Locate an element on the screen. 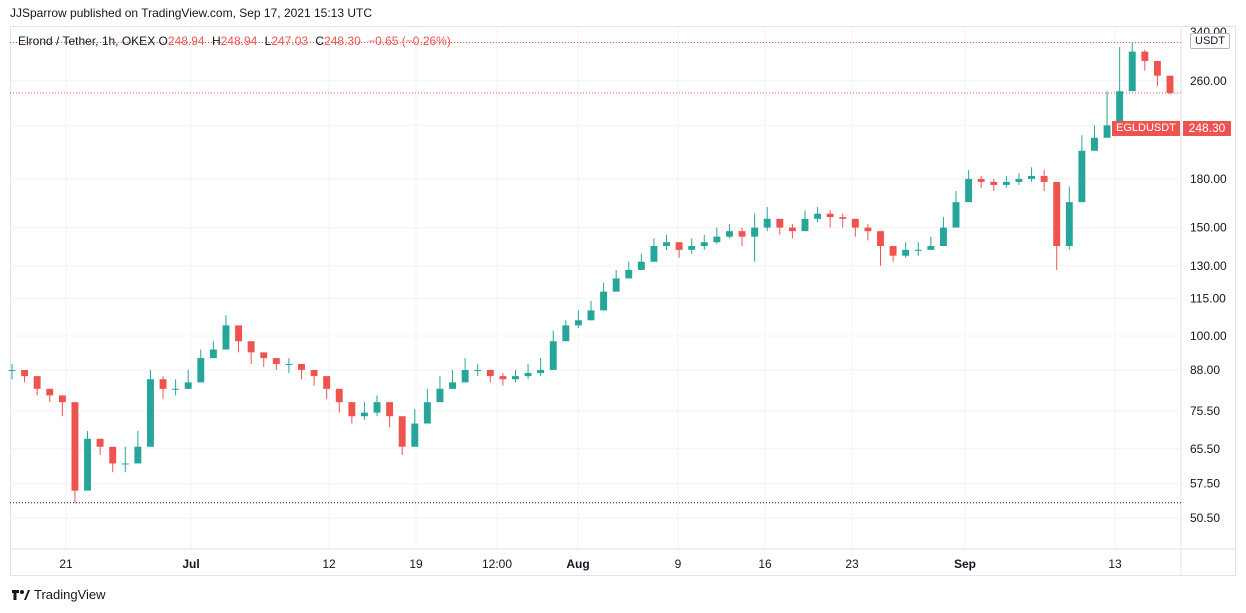  y-tick-label: 88.00 is located at coordinates (1205, 370).